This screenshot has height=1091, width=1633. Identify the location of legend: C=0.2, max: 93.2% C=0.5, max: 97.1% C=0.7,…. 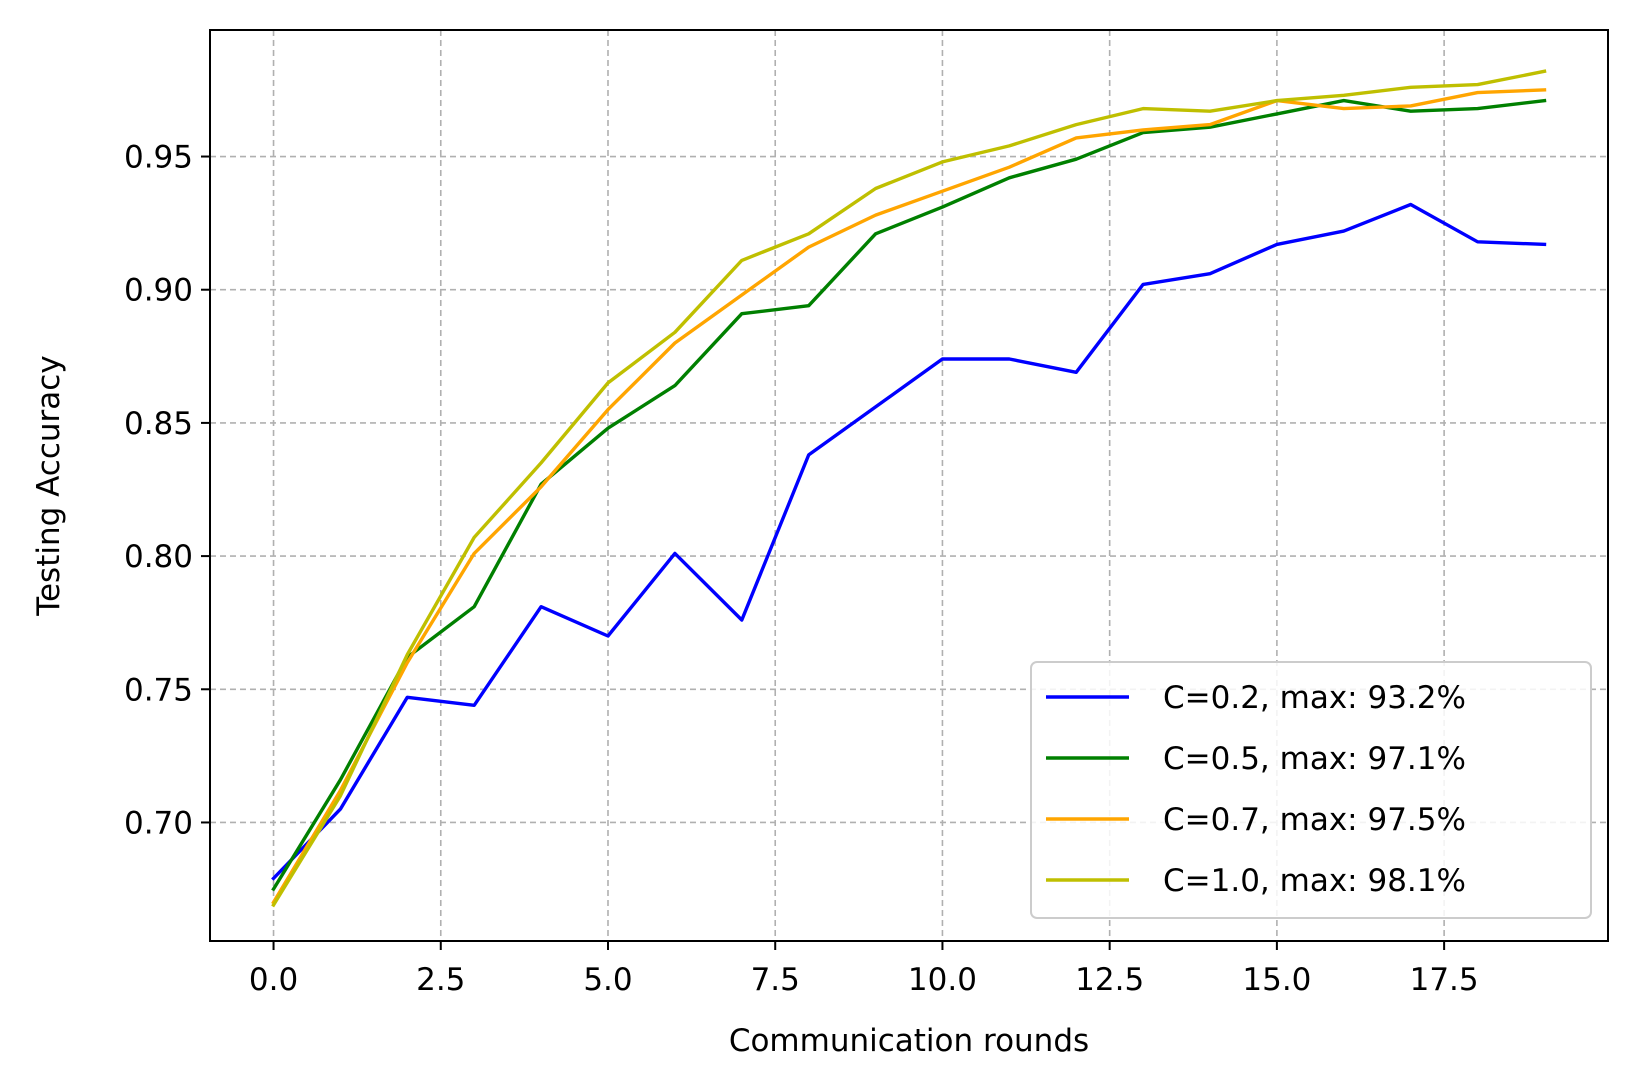
(1311, 790).